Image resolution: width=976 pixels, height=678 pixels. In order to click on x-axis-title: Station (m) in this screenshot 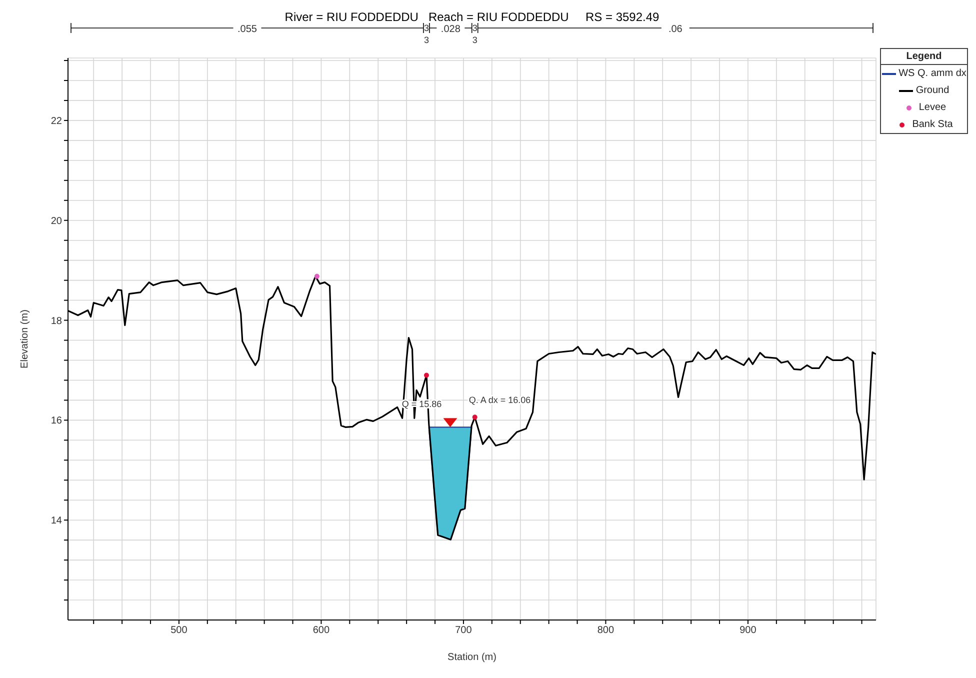, I will do `click(472, 657)`.